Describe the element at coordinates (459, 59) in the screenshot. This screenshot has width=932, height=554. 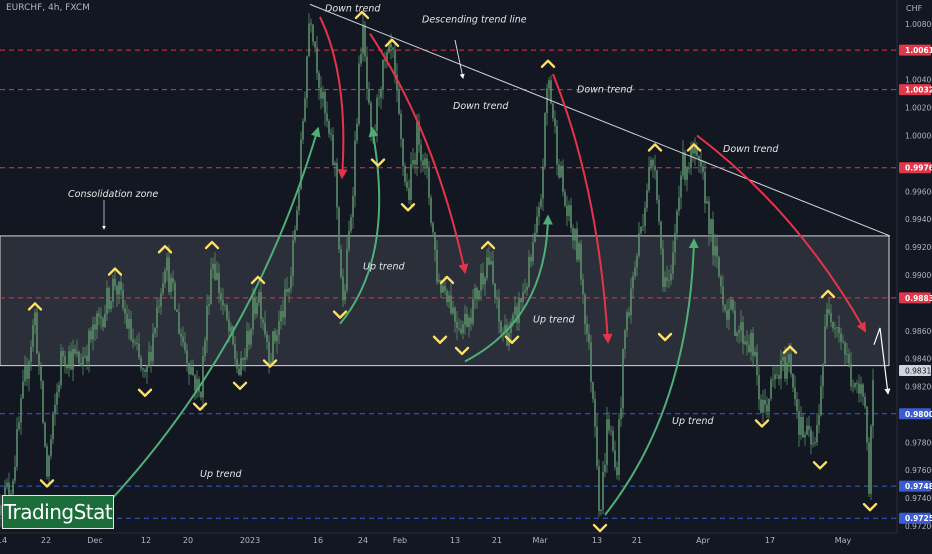
I see `trendline-label-pointer` at that location.